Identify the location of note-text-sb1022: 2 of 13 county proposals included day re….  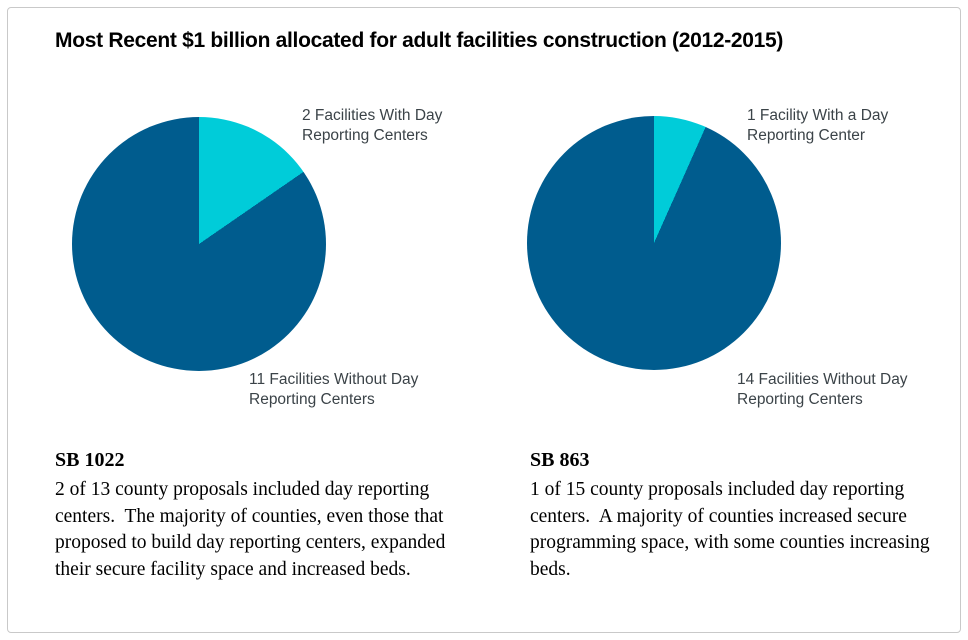
(253, 529).